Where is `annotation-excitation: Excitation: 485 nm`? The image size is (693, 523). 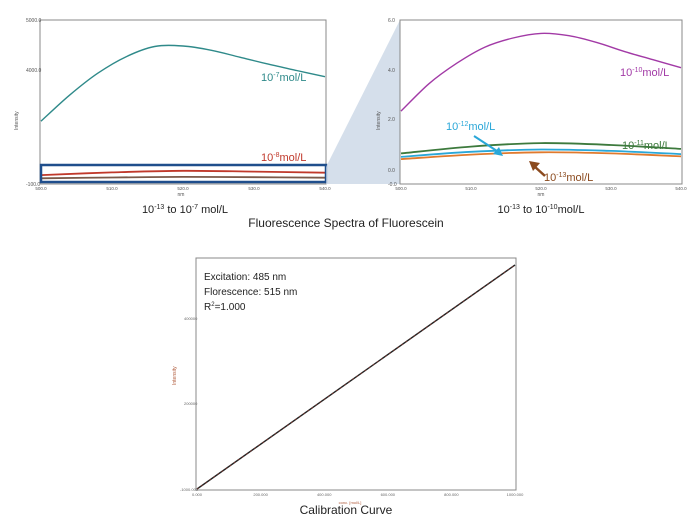 annotation-excitation: Excitation: 485 nm is located at coordinates (245, 277).